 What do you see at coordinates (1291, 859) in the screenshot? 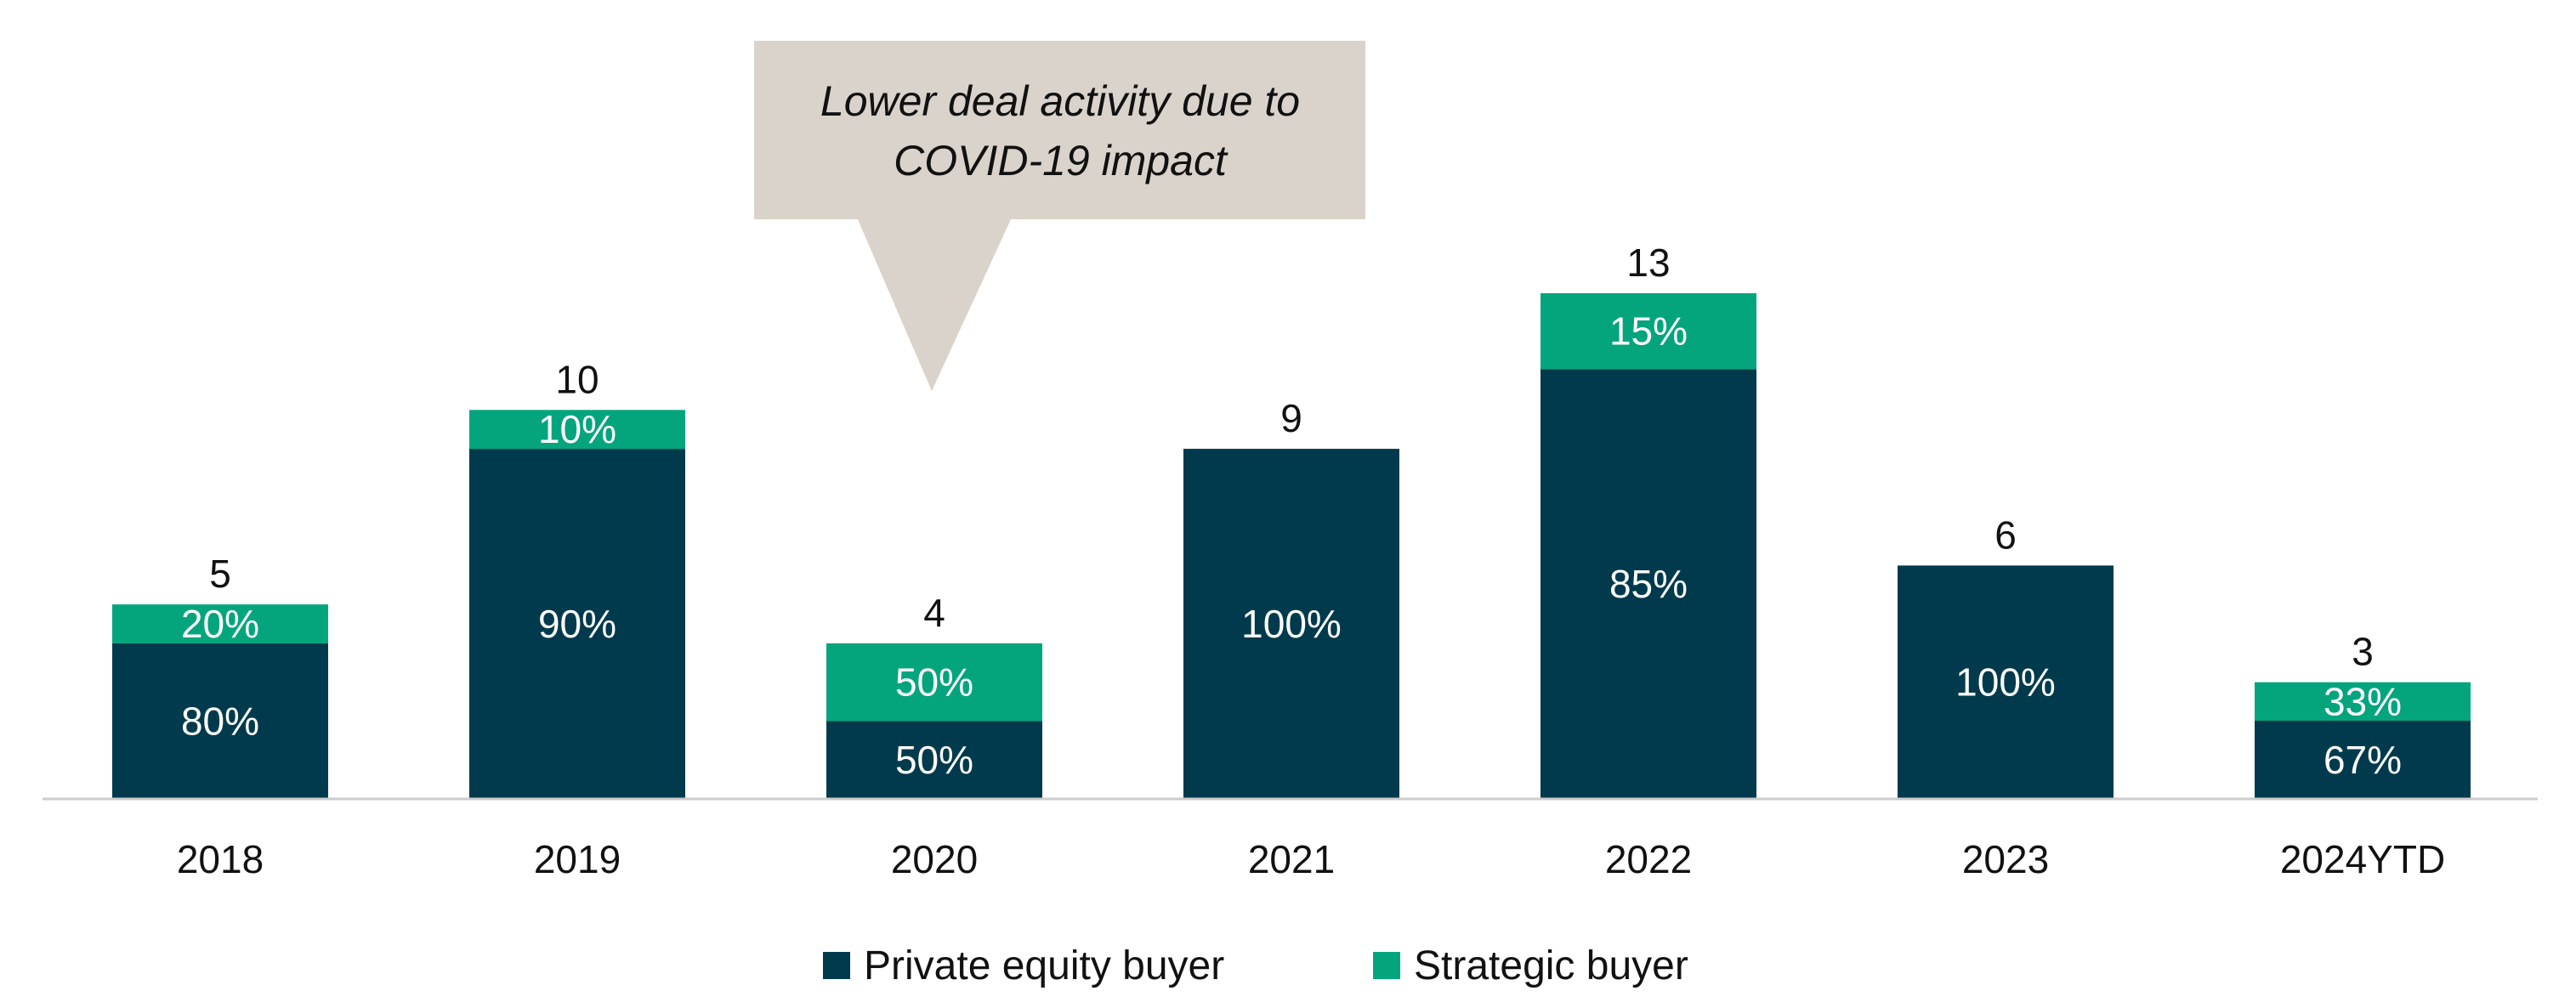
I see `x-tick-2021: 2021` at bounding box center [1291, 859].